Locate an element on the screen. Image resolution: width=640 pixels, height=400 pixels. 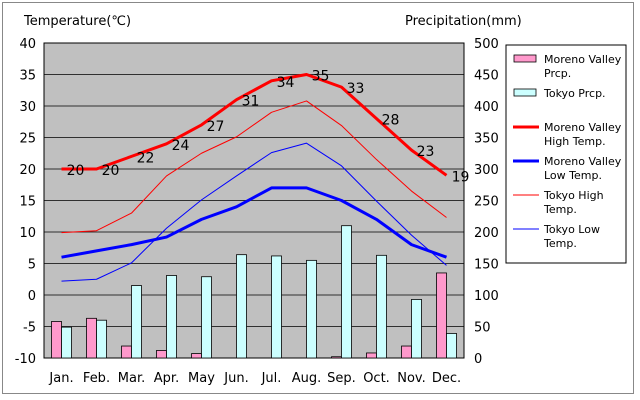
temp-tick-label: 10 is located at coordinates (27, 233).